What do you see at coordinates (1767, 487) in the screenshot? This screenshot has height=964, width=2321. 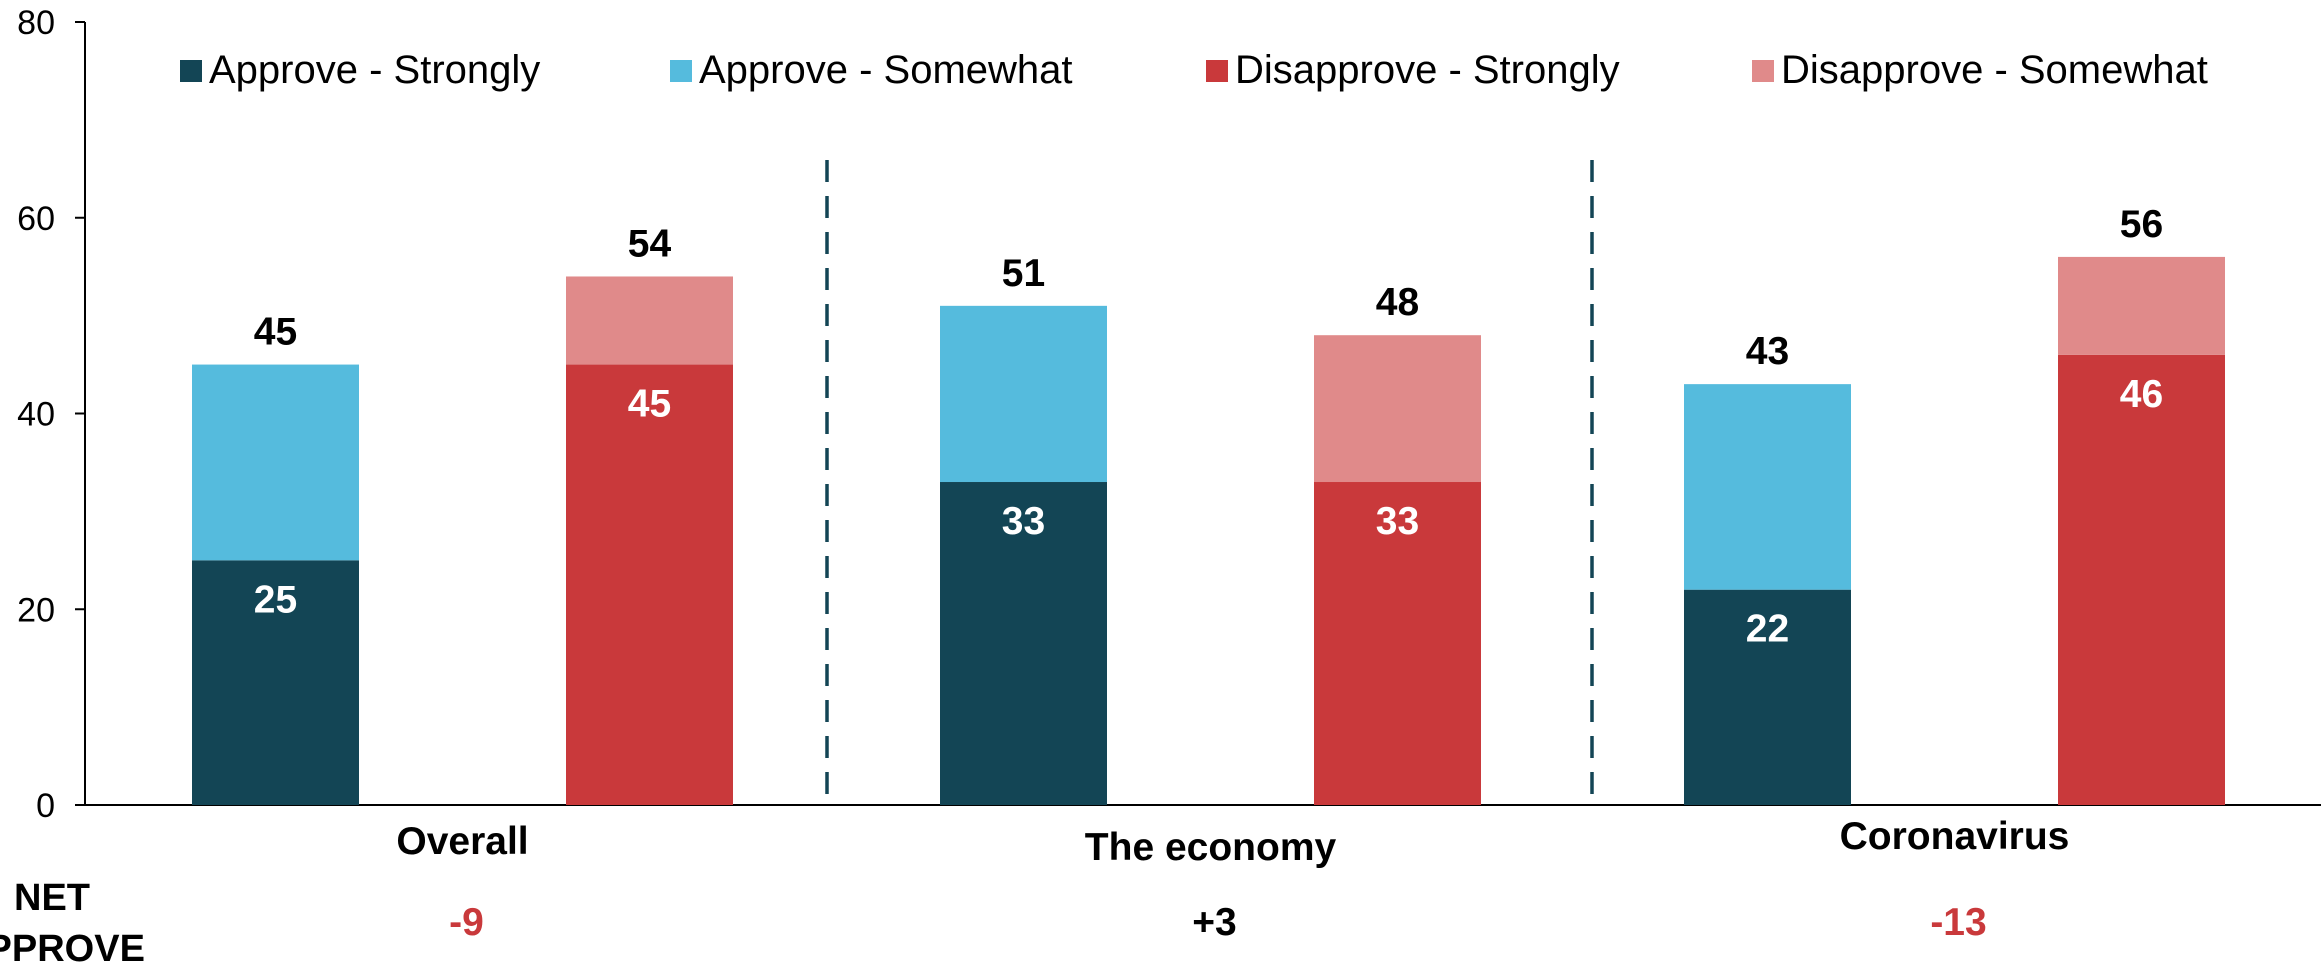 I see `bar-approve-somewhat-coronavirus` at bounding box center [1767, 487].